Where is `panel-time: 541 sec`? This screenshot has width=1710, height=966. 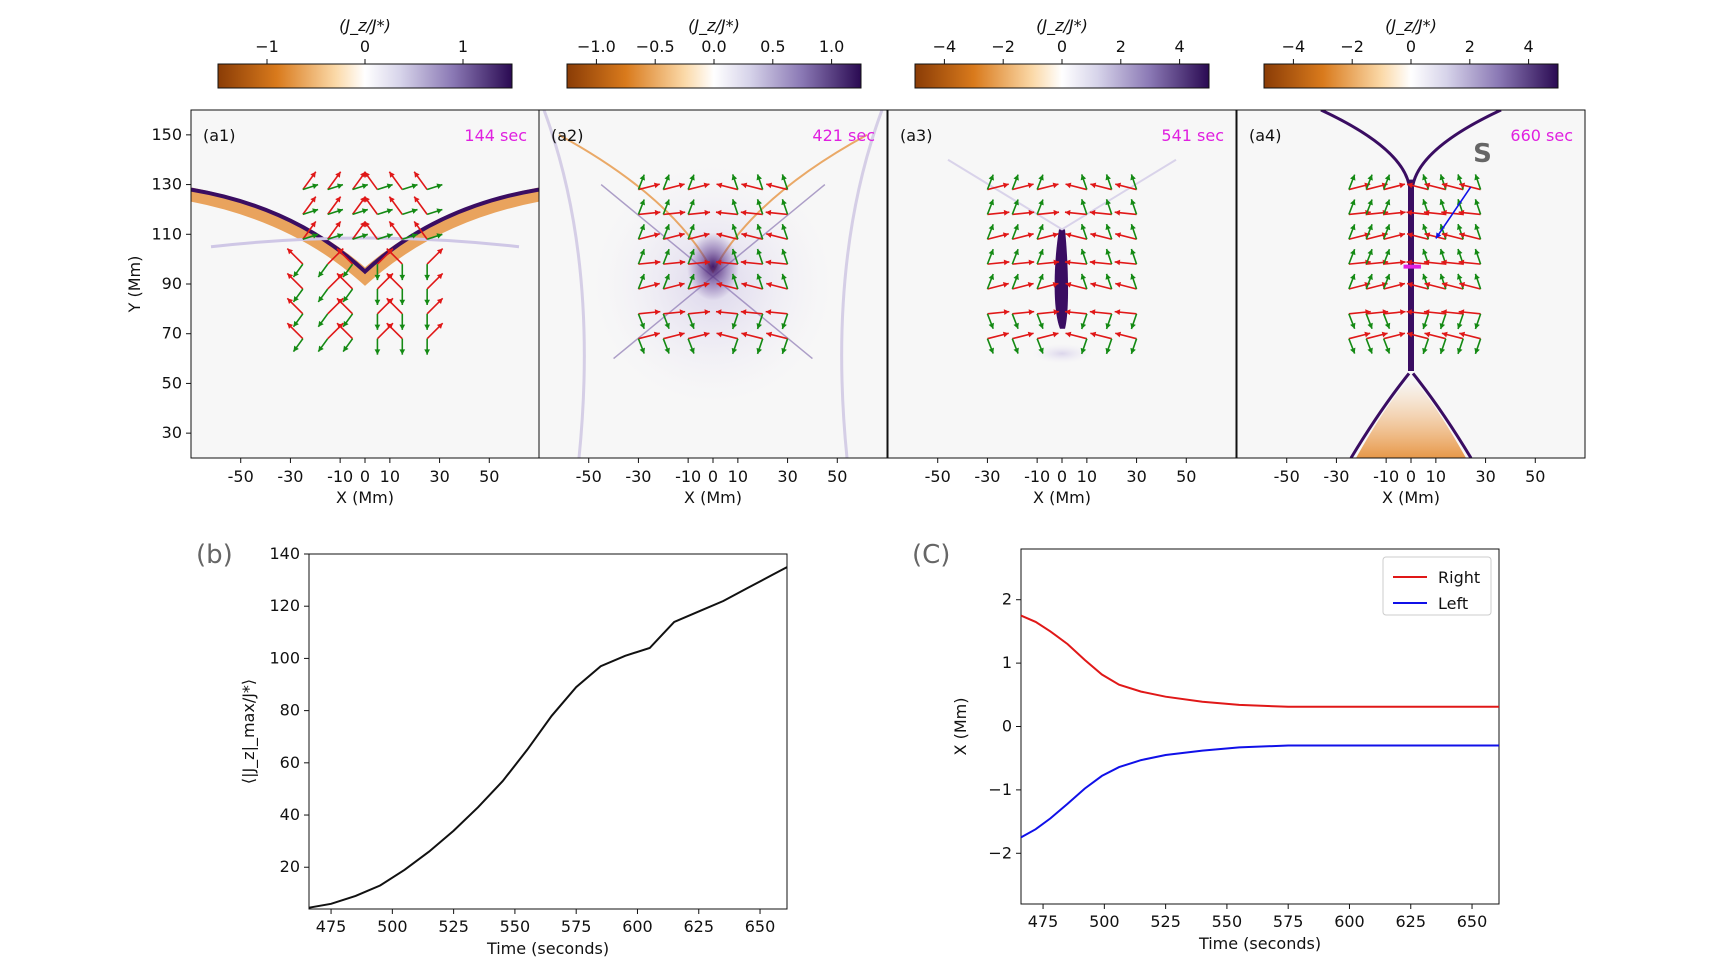
panel-time: 541 sec is located at coordinates (1192, 135).